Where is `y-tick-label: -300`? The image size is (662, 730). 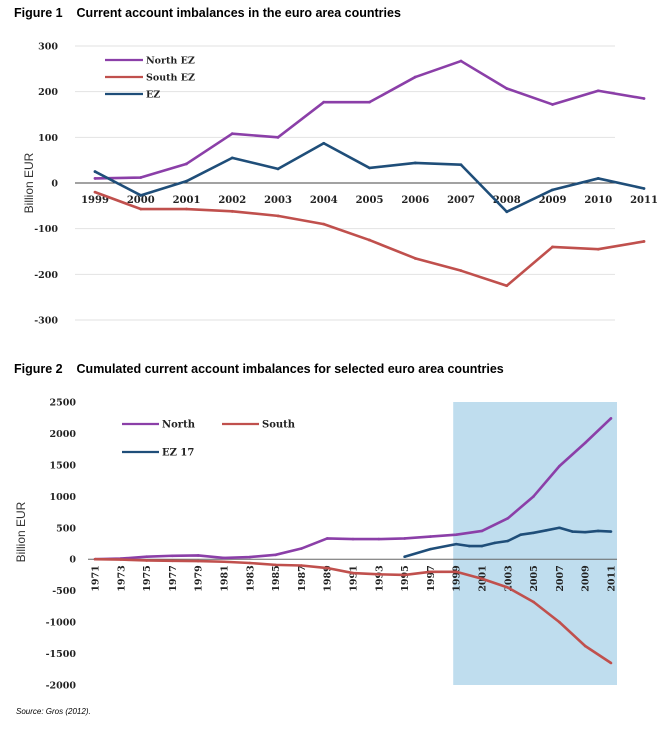
y-tick-label: -300 is located at coordinates (46, 321).